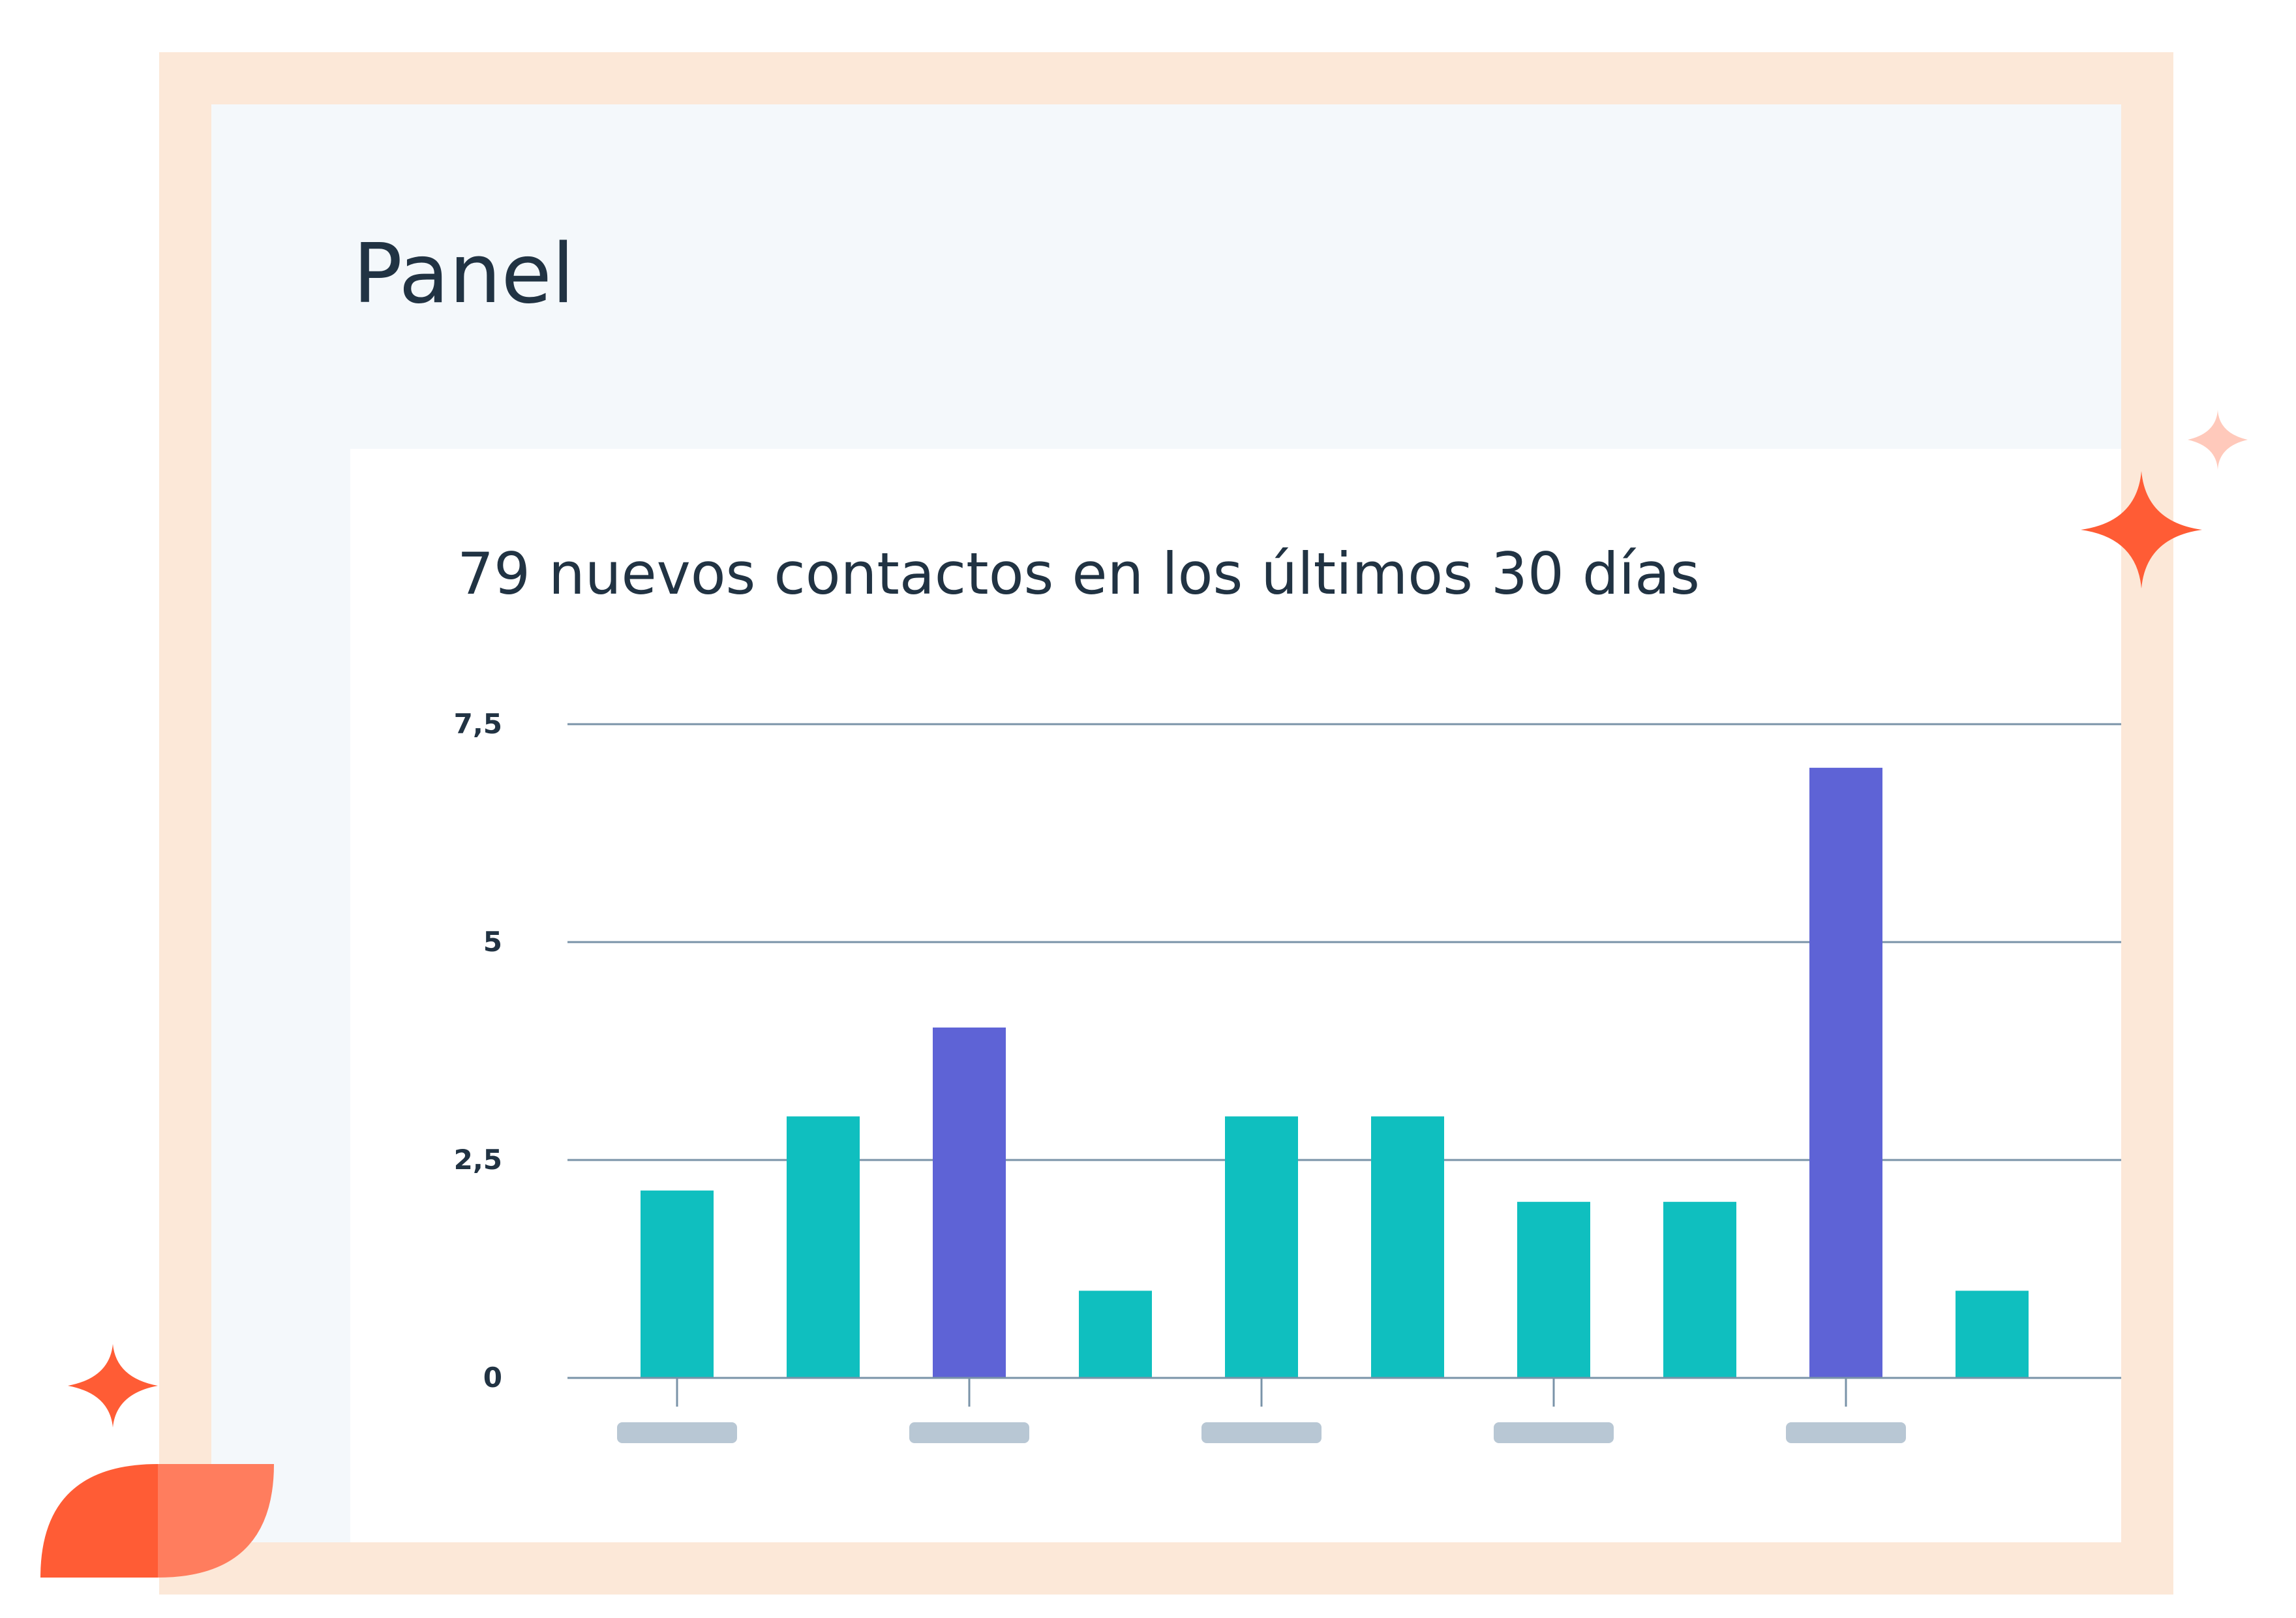 This screenshot has width=2296, height=1618. Describe the element at coordinates (478, 724) in the screenshot. I see `y-tick-label: 7,5` at that location.